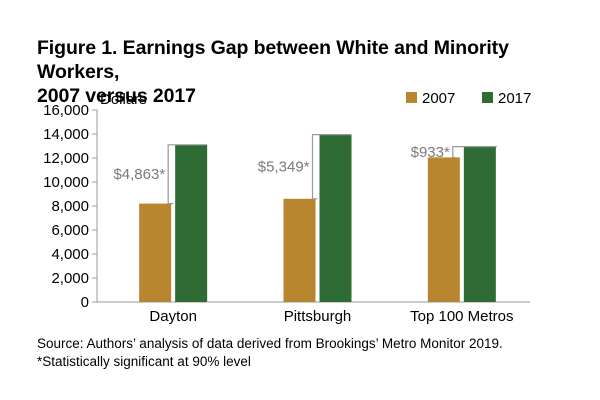 Image resolution: width=600 pixels, height=400 pixels. What do you see at coordinates (70, 254) in the screenshot?
I see `y-tick-label: 4,000` at bounding box center [70, 254].